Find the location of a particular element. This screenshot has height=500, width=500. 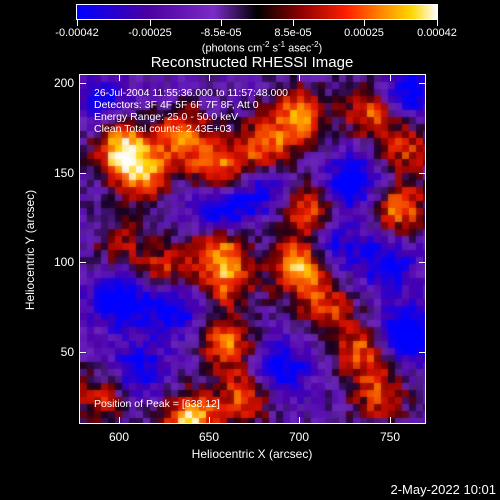

colorbar-tick-label: 8.5e-05 is located at coordinates (293, 33).